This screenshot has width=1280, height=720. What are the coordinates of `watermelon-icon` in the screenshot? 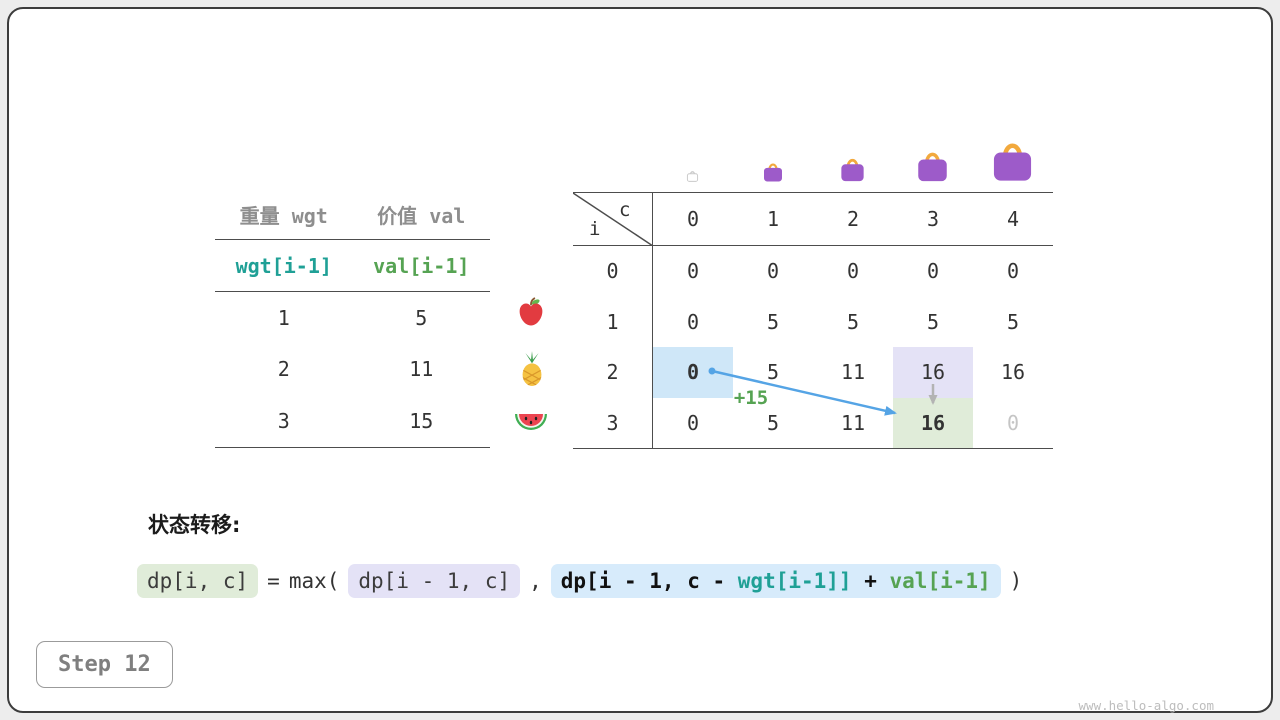 It's located at (531, 421).